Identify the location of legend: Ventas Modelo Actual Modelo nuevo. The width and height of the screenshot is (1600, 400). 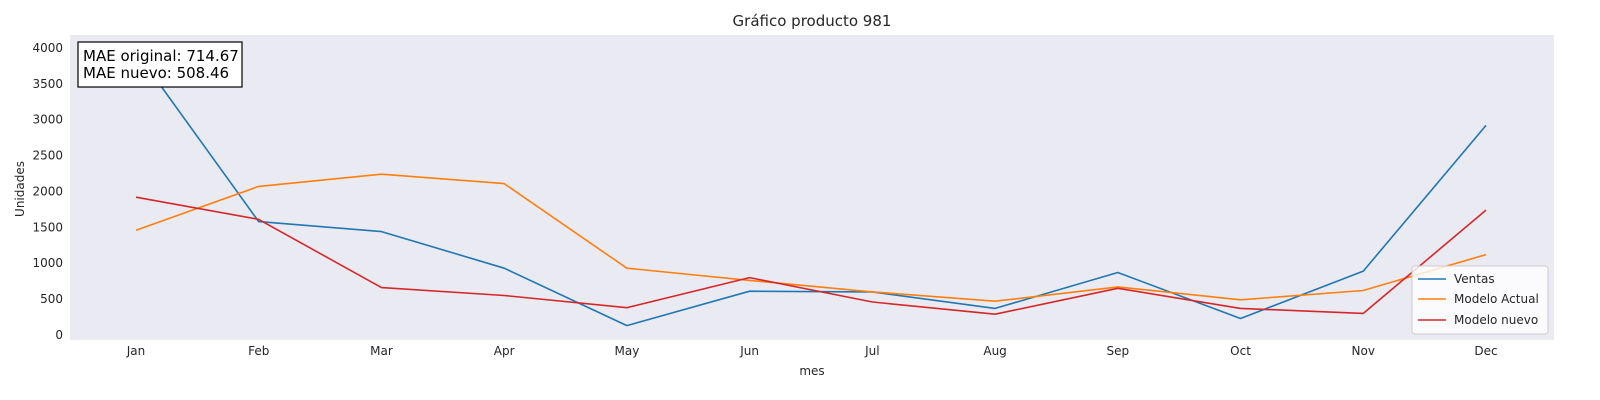
(1480, 300).